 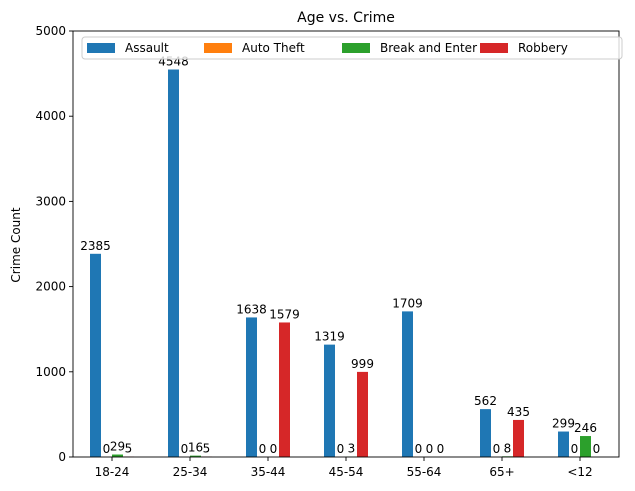 I want to click on x-tick-label: 18-24, so click(x=112, y=472).